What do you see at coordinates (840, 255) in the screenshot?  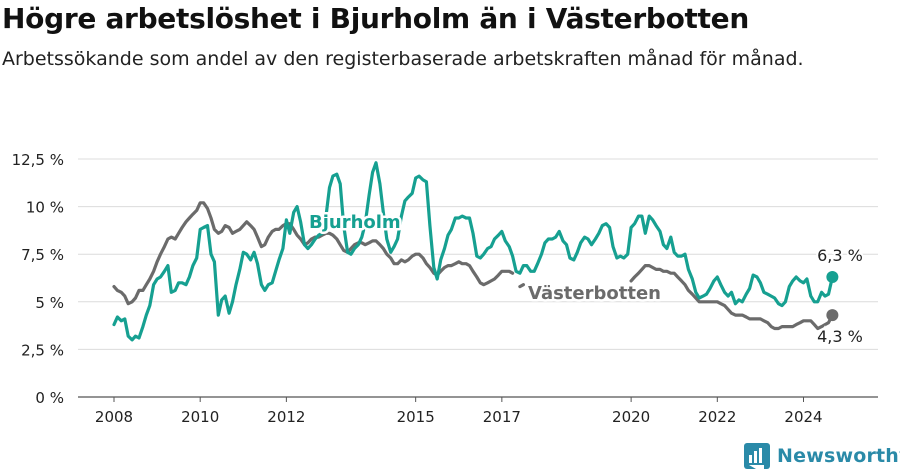 I see `end-value-label: 6,3 %` at bounding box center [840, 255].